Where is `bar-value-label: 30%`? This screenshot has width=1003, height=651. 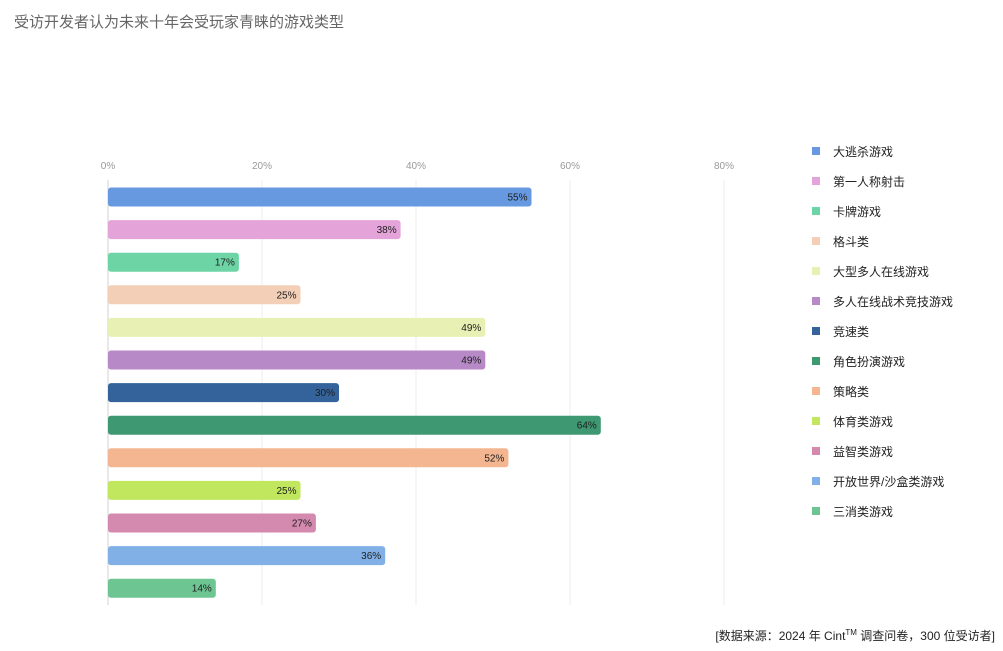
bar-value-label: 30% is located at coordinates (325, 393).